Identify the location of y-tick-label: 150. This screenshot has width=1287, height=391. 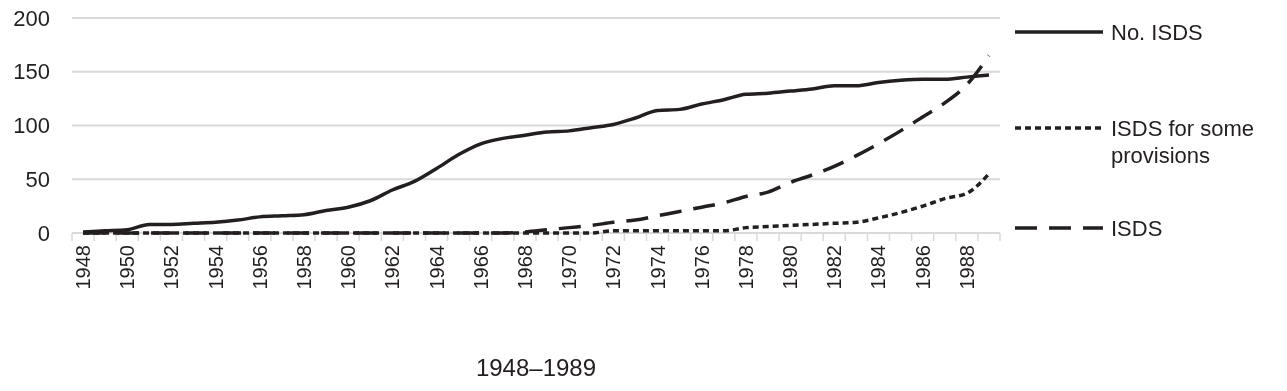
(31, 72).